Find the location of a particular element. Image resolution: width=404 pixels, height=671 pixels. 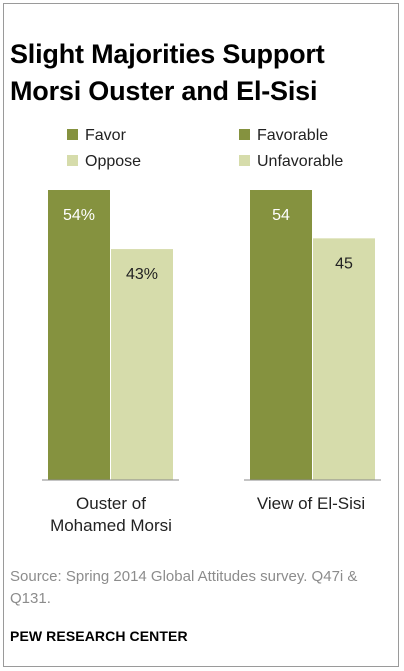

bar-value-label: 54 is located at coordinates (281, 215).